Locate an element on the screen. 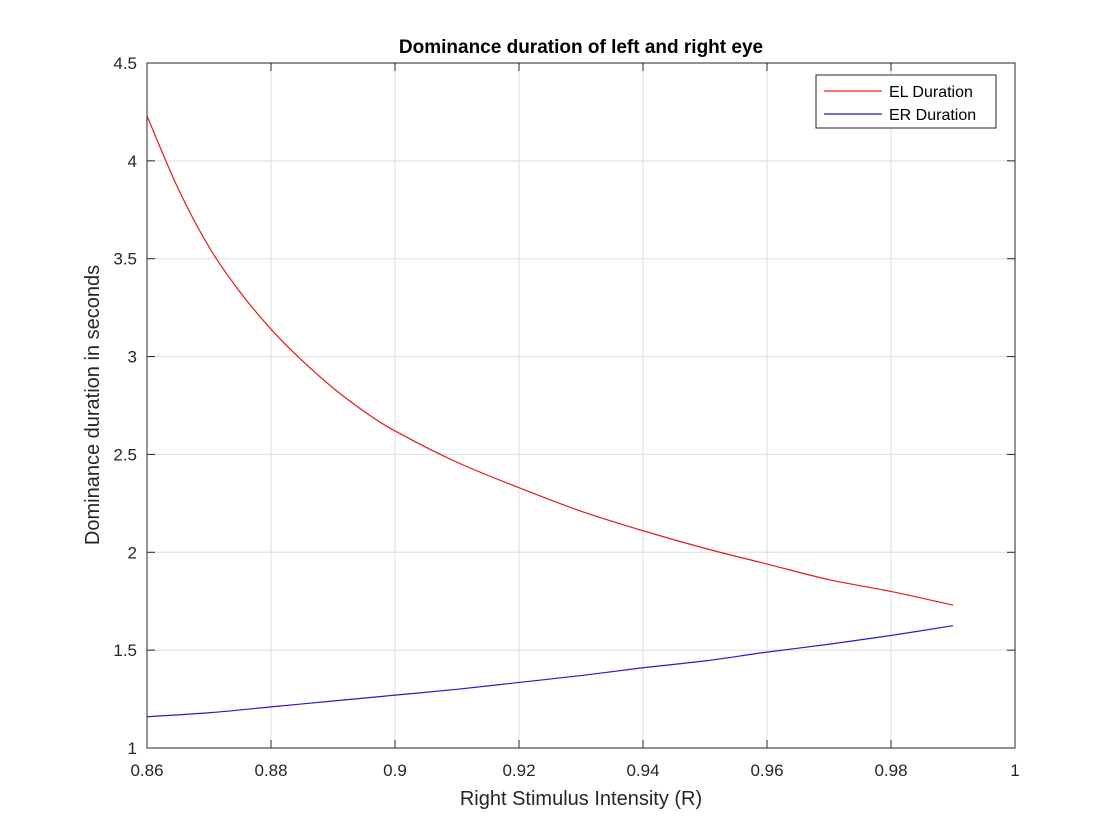 This screenshot has width=1120, height=840. y-tick-label: 1 is located at coordinates (132, 748).